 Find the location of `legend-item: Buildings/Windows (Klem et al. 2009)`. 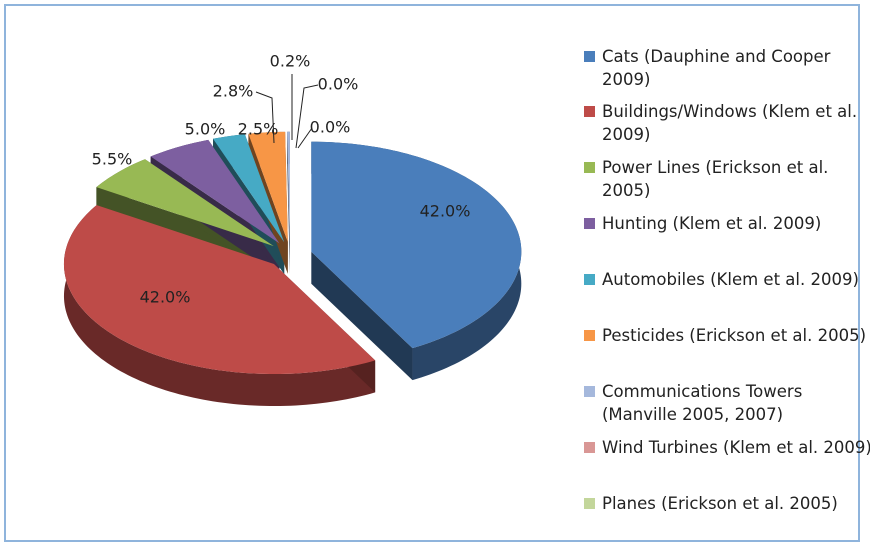

legend-item: Buildings/Windows (Klem et al. 2009) is located at coordinates (727, 123).